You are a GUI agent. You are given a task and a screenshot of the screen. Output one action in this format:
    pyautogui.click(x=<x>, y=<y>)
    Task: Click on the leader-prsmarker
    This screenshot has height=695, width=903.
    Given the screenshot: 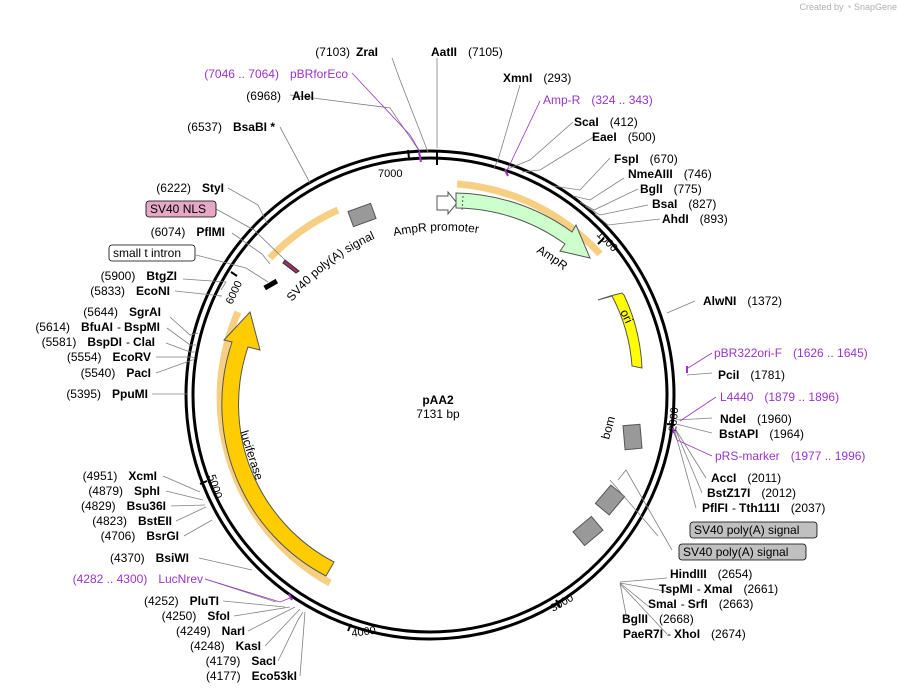 What is the action you would take?
    pyautogui.click(x=693, y=444)
    